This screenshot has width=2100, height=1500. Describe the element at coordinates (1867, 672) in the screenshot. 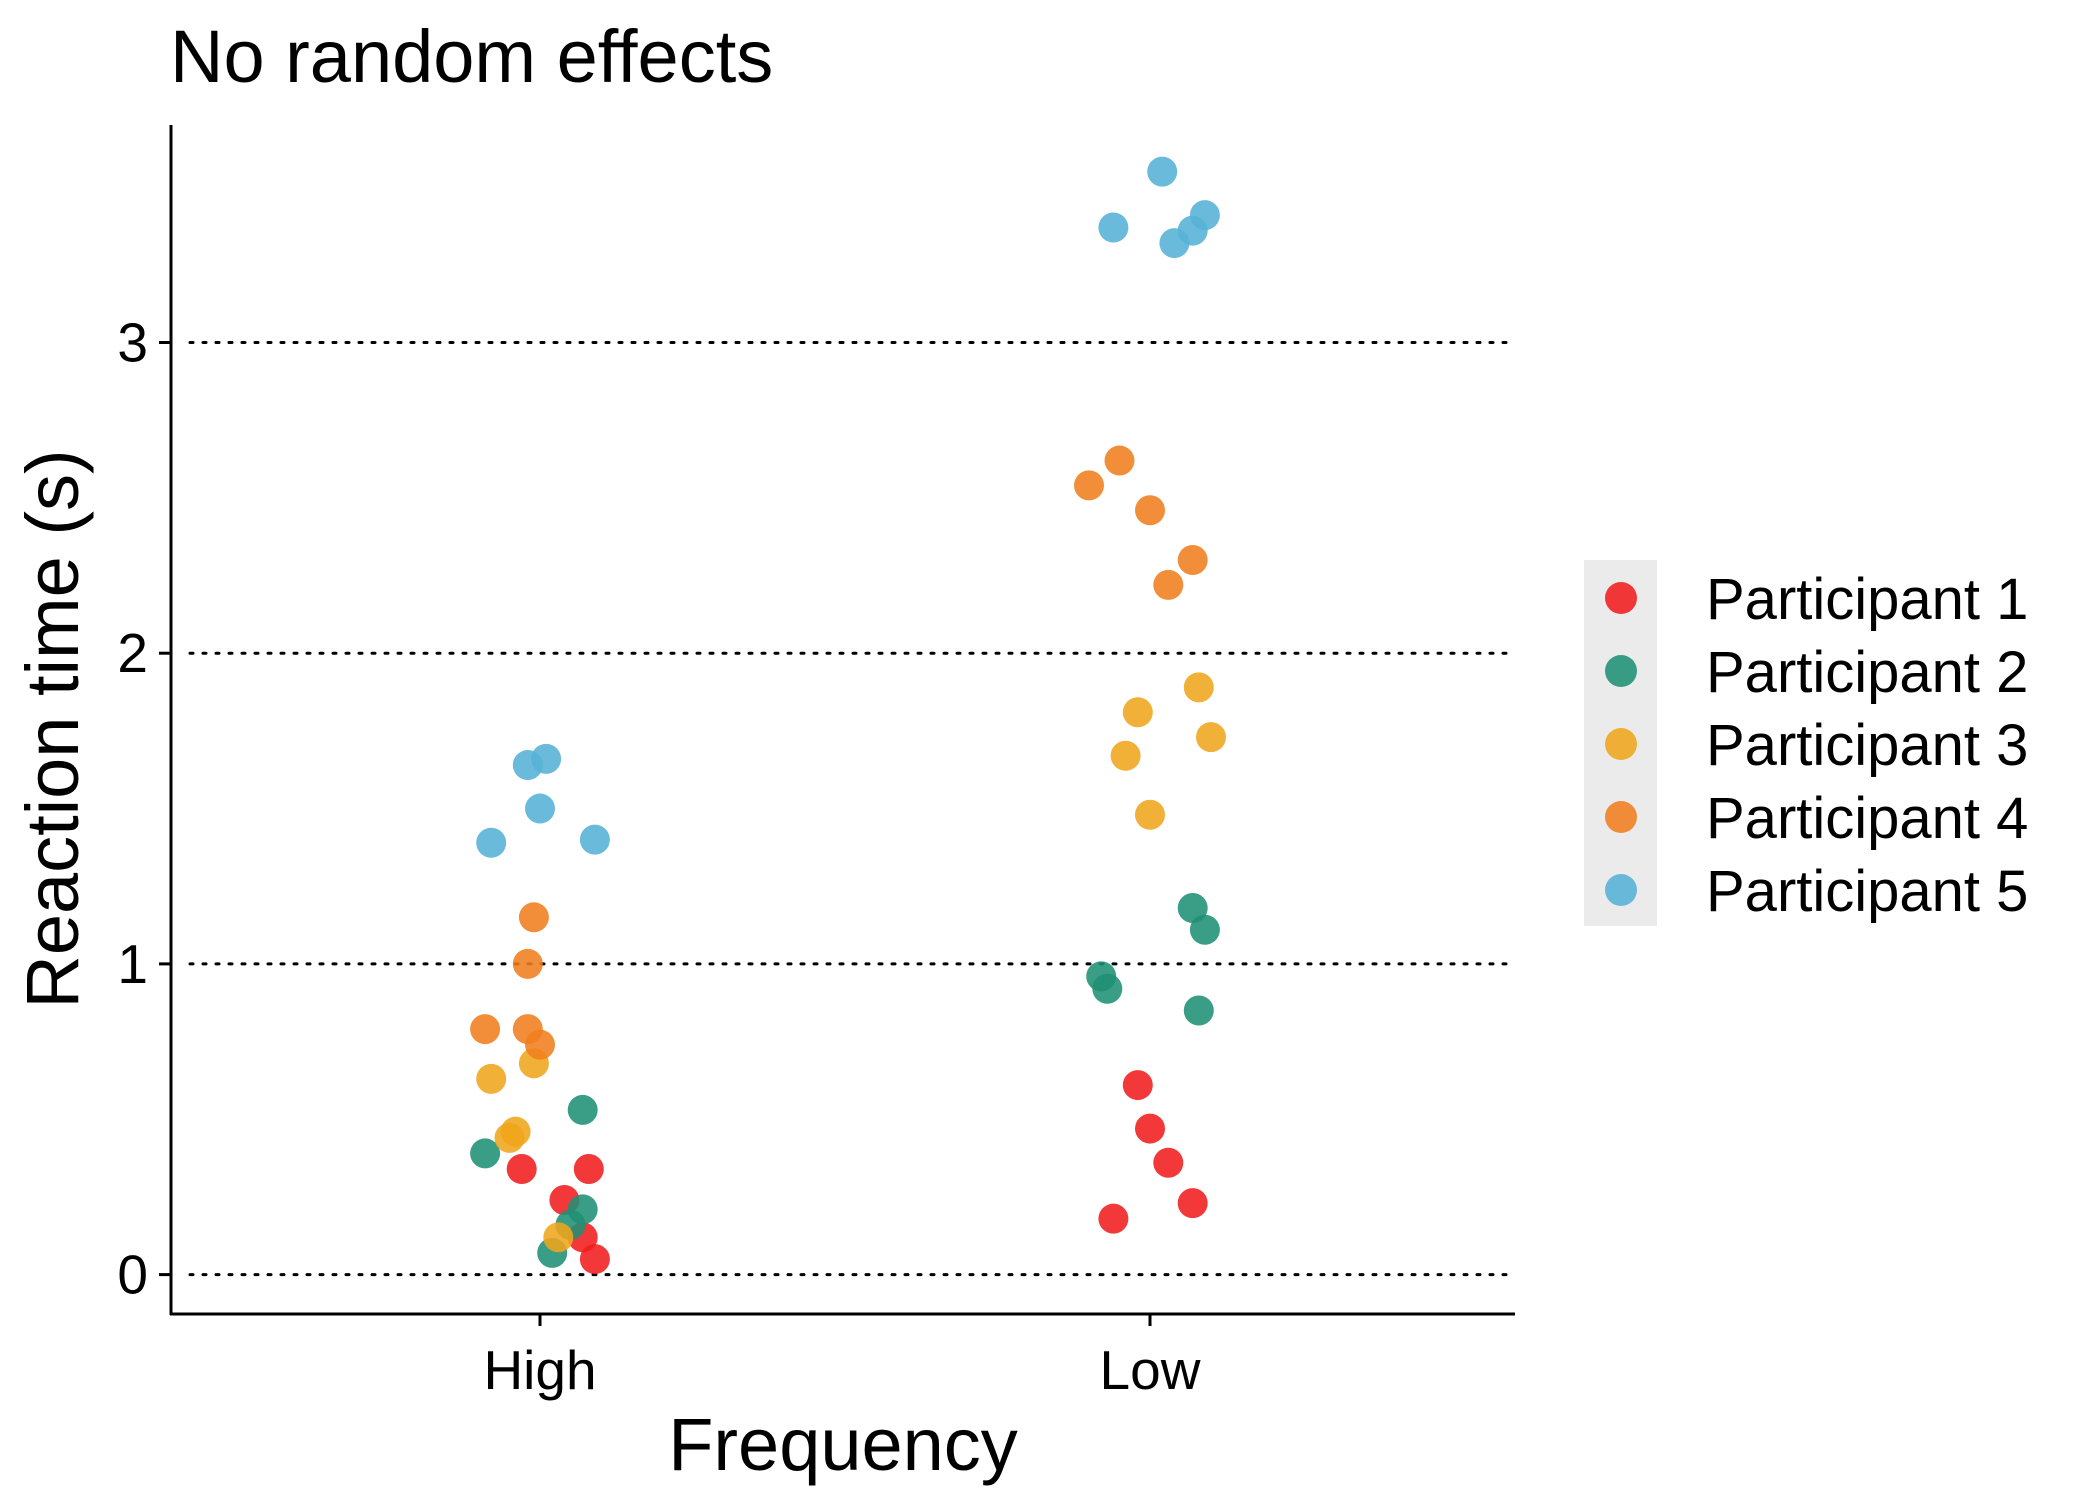

I see `legend-label-participant-2: Participant 2` at that location.